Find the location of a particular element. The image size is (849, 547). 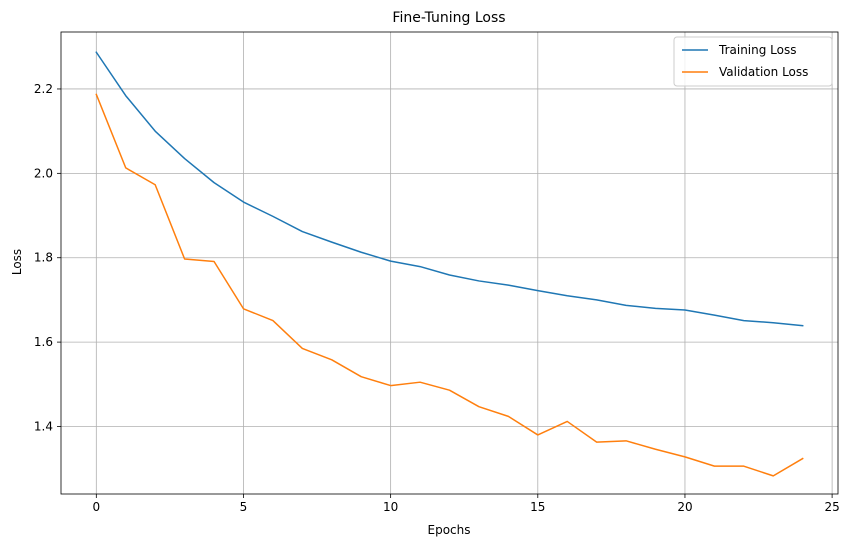

y-axis: 1.4 1.6 1.8 2.0 2.2 is located at coordinates (47, 257).